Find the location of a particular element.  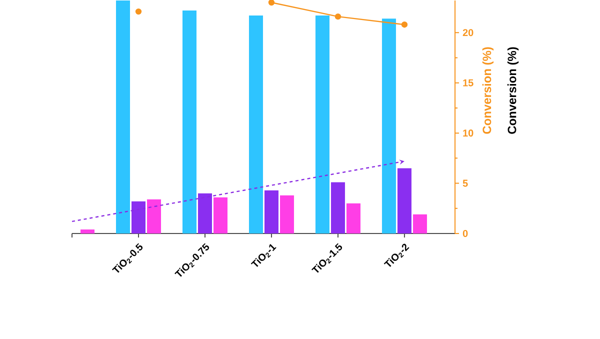

x-tick-label: TiO$_{2}$-2 is located at coordinates (397, 256).